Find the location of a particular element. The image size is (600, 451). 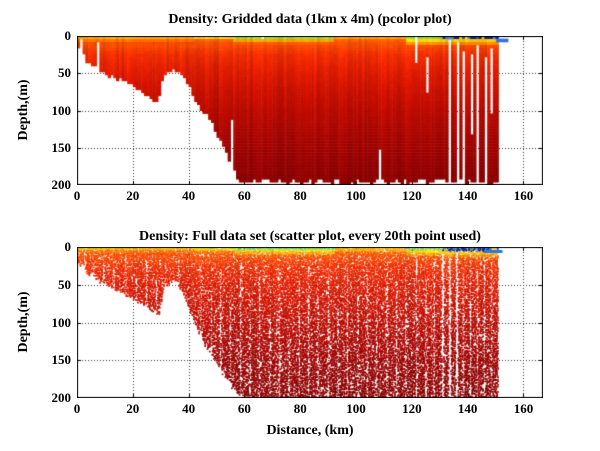

bottom-x-tick-label: 120 is located at coordinates (412, 408).